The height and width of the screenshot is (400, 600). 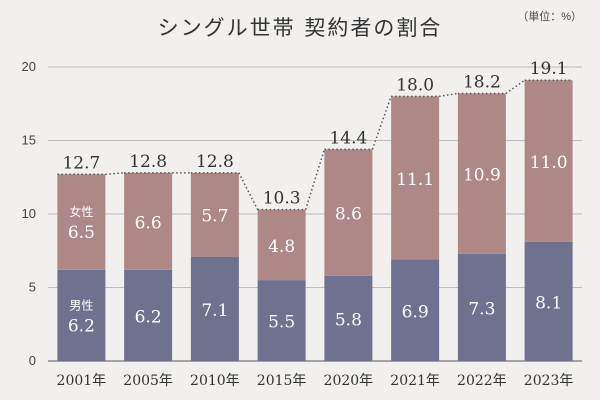 I want to click on data-label-female: 6.6, so click(x=148, y=223).